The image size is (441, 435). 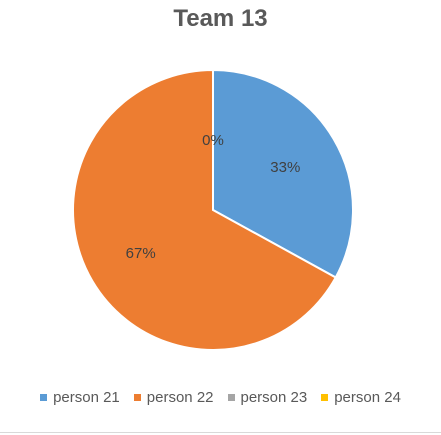 What do you see at coordinates (285, 167) in the screenshot?
I see `data-label-person-21: 33%` at bounding box center [285, 167].